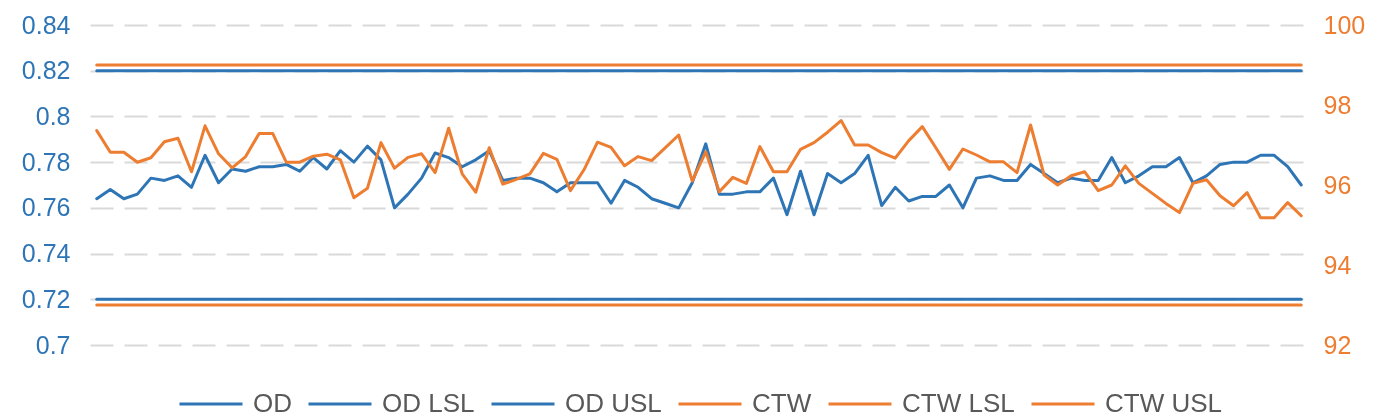  What do you see at coordinates (1337, 344) in the screenshot?
I see `y2-tick-label: 92` at bounding box center [1337, 344].